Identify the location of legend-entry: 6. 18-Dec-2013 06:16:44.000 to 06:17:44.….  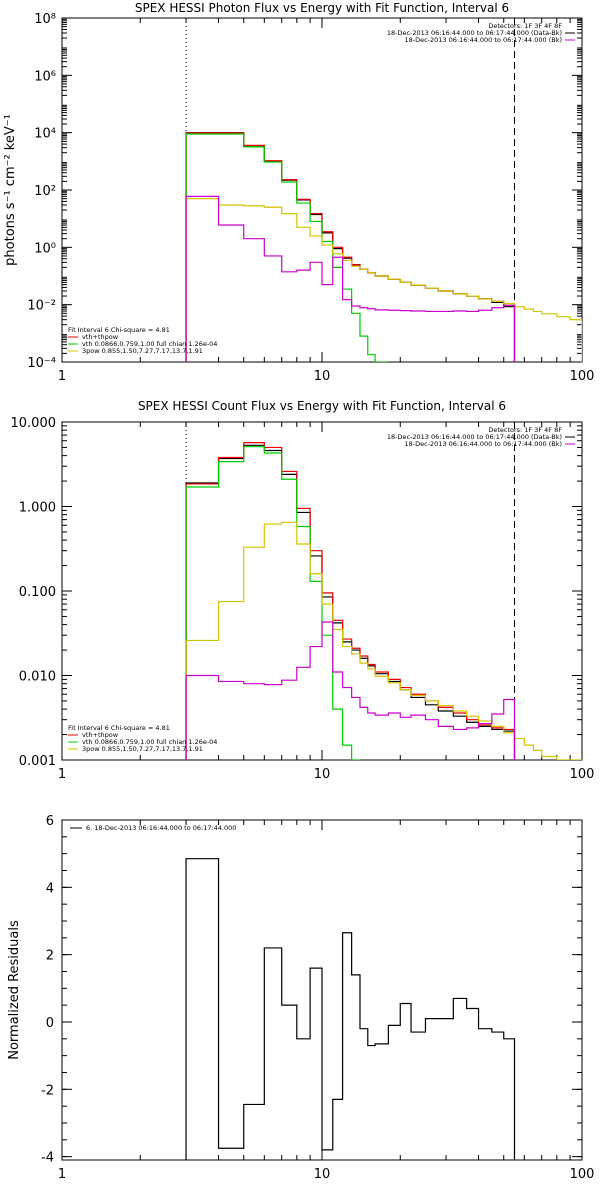
(161, 828).